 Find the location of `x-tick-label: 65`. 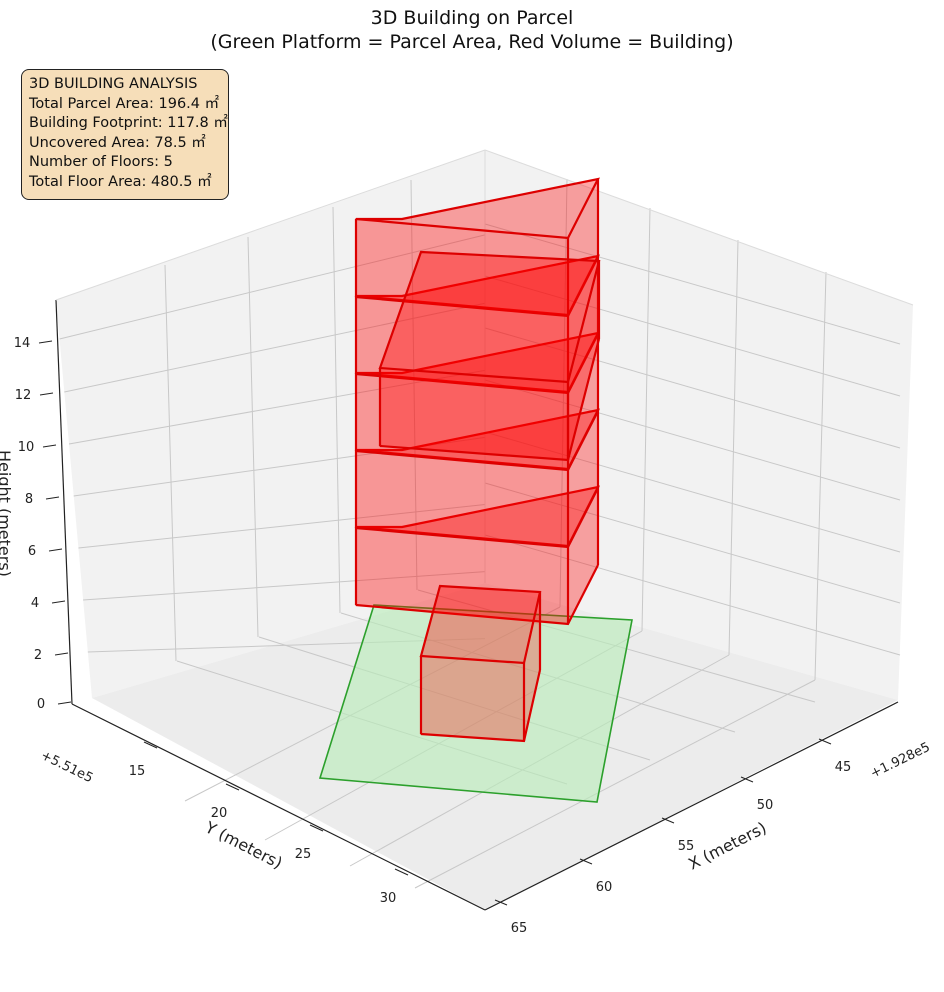

x-tick-label: 65 is located at coordinates (519, 928).